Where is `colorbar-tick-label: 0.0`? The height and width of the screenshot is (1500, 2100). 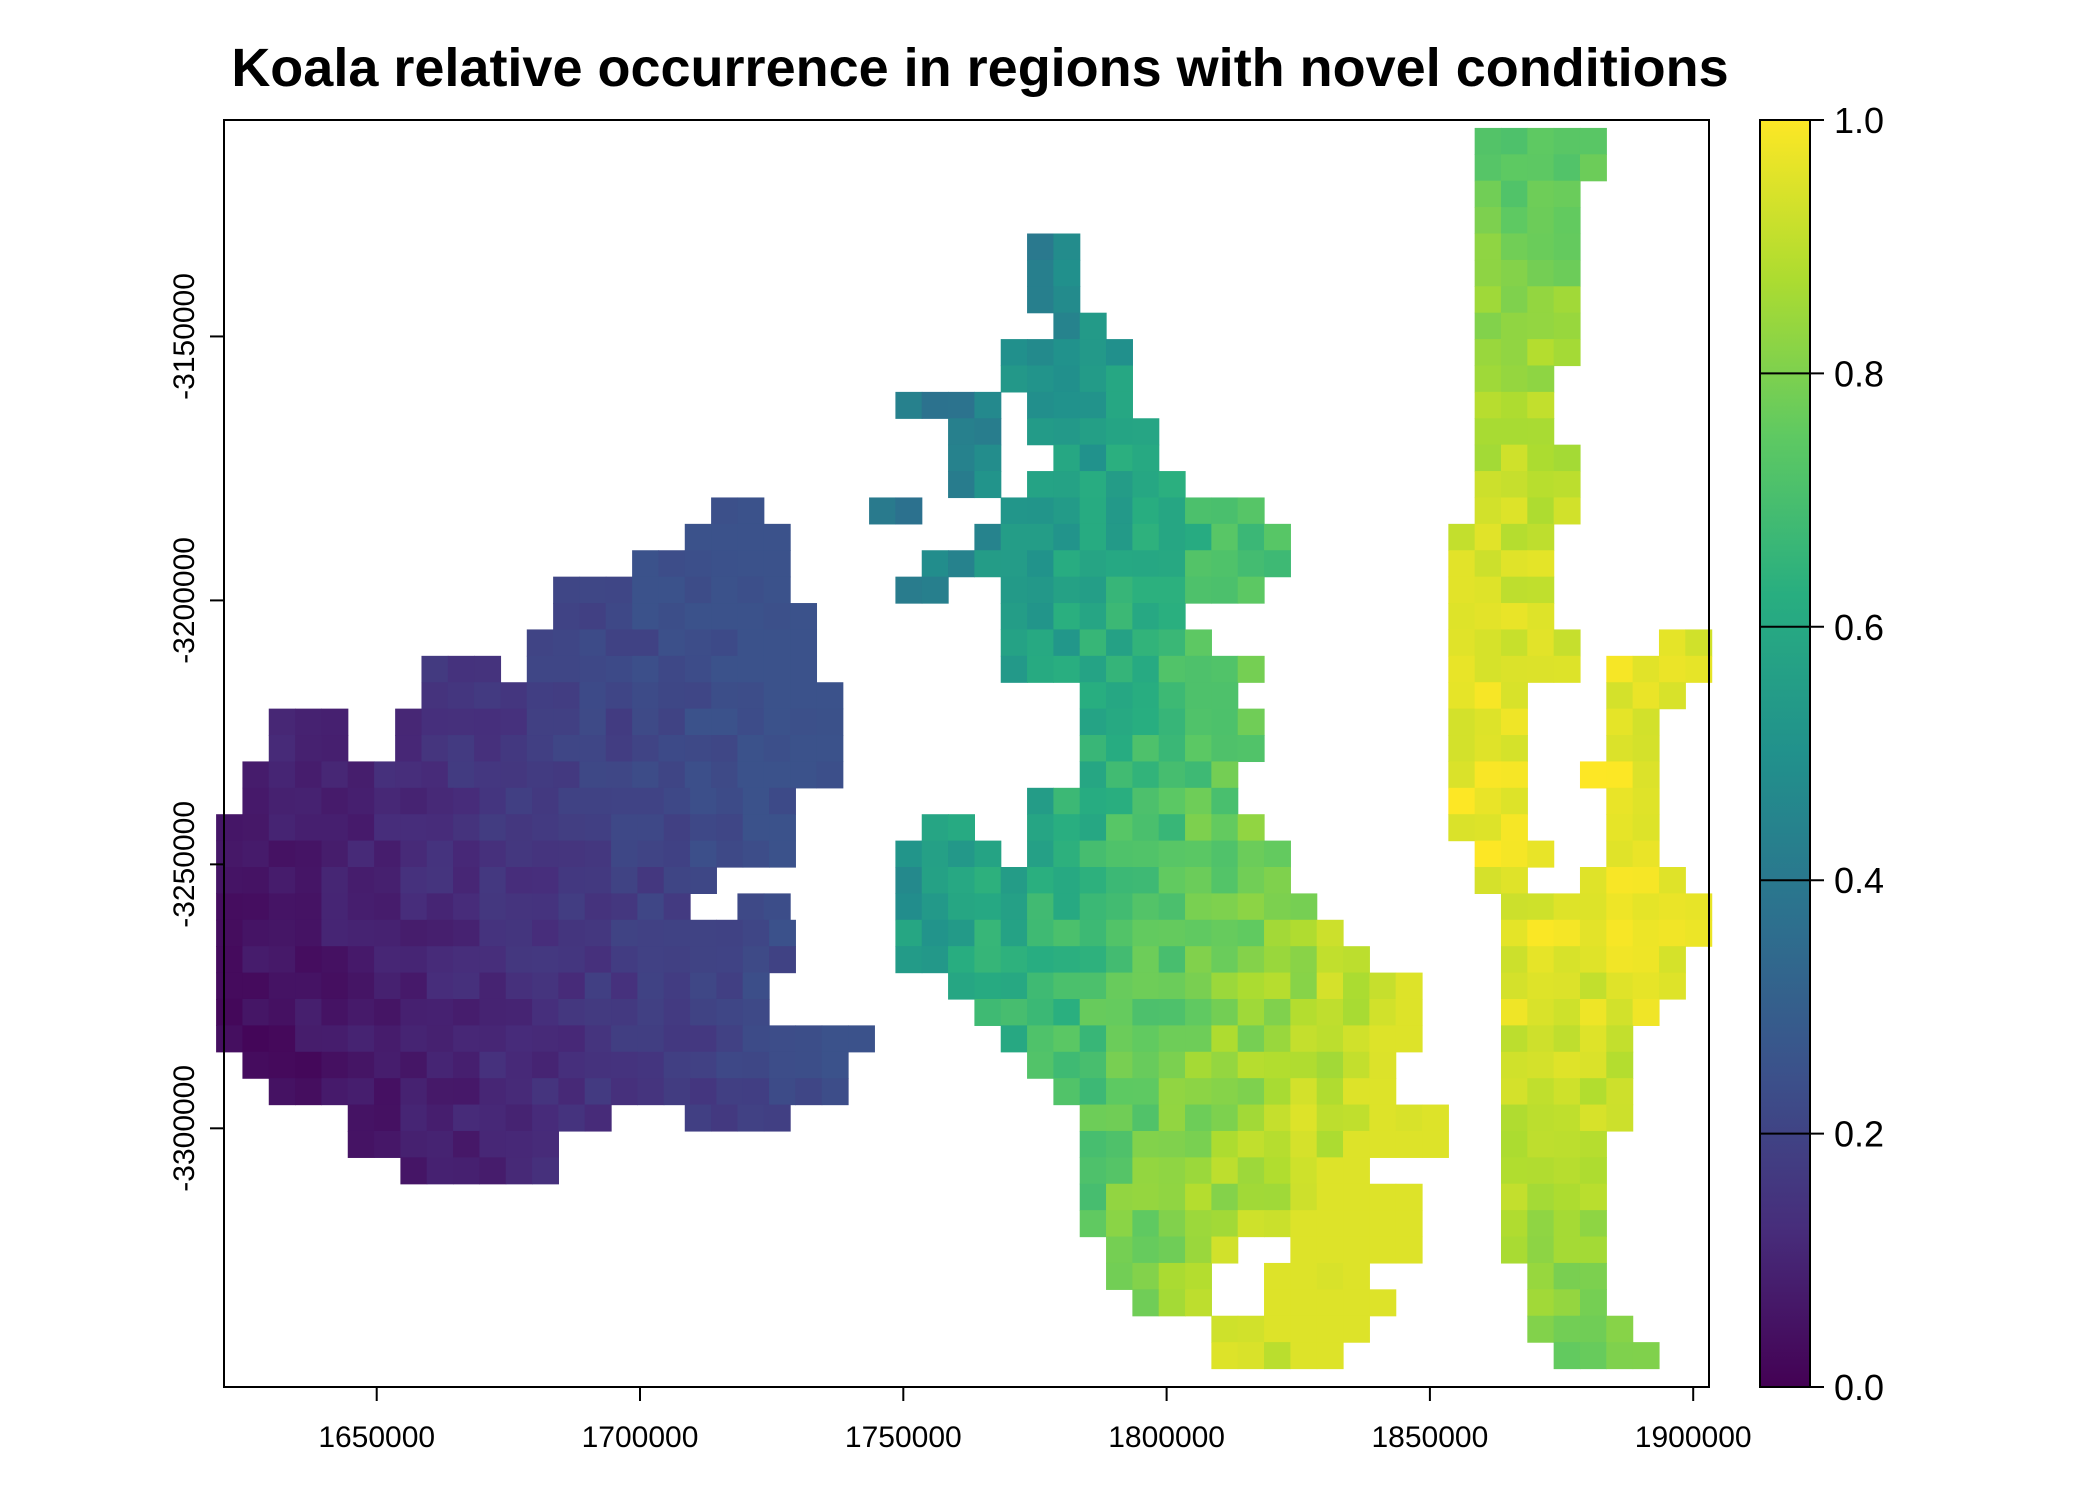
colorbar-tick-label: 0.0 is located at coordinates (1859, 1387).